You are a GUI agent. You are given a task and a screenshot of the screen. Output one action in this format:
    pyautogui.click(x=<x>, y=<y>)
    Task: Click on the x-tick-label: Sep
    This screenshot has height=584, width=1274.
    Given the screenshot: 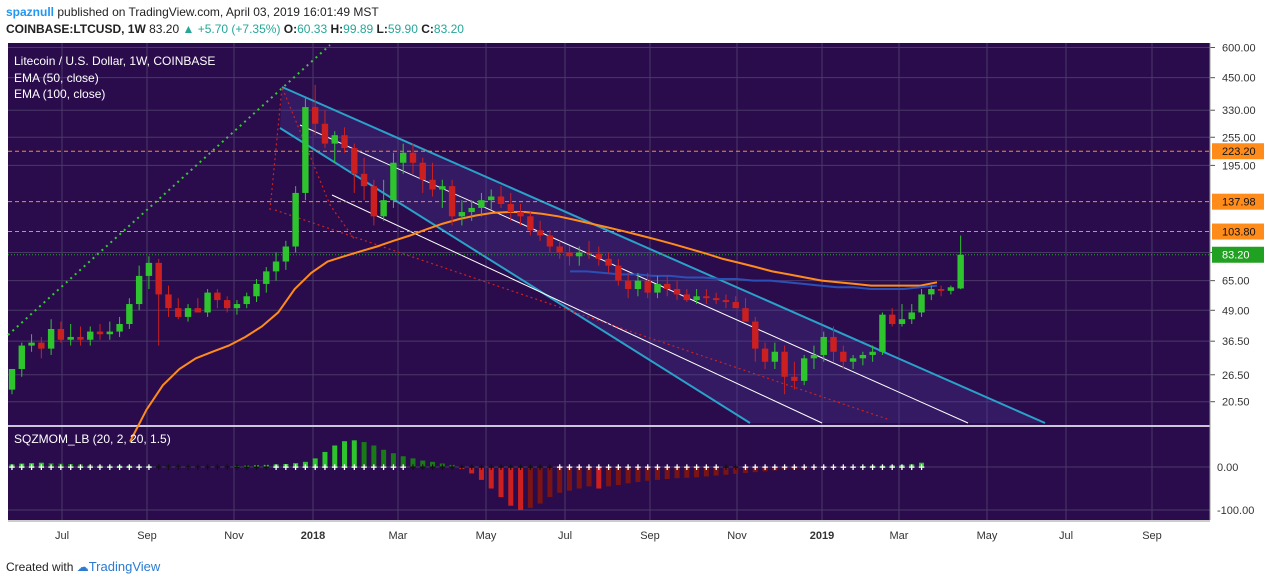 What is the action you would take?
    pyautogui.click(x=650, y=536)
    